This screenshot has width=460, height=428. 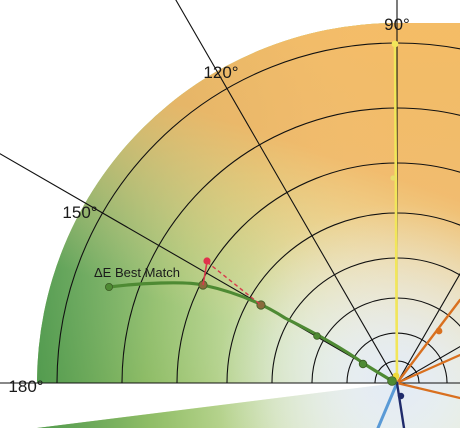 What do you see at coordinates (25, 386) in the screenshot?
I see `angle-label-180: 180°` at bounding box center [25, 386].